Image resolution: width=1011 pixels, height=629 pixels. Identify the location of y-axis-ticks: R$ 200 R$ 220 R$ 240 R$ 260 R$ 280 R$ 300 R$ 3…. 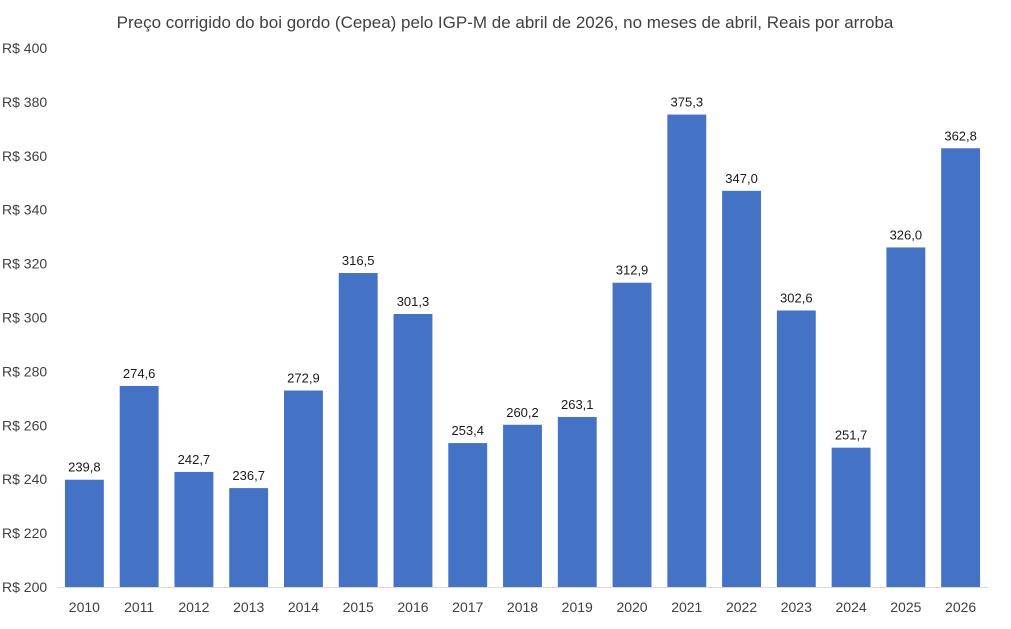
(24, 317).